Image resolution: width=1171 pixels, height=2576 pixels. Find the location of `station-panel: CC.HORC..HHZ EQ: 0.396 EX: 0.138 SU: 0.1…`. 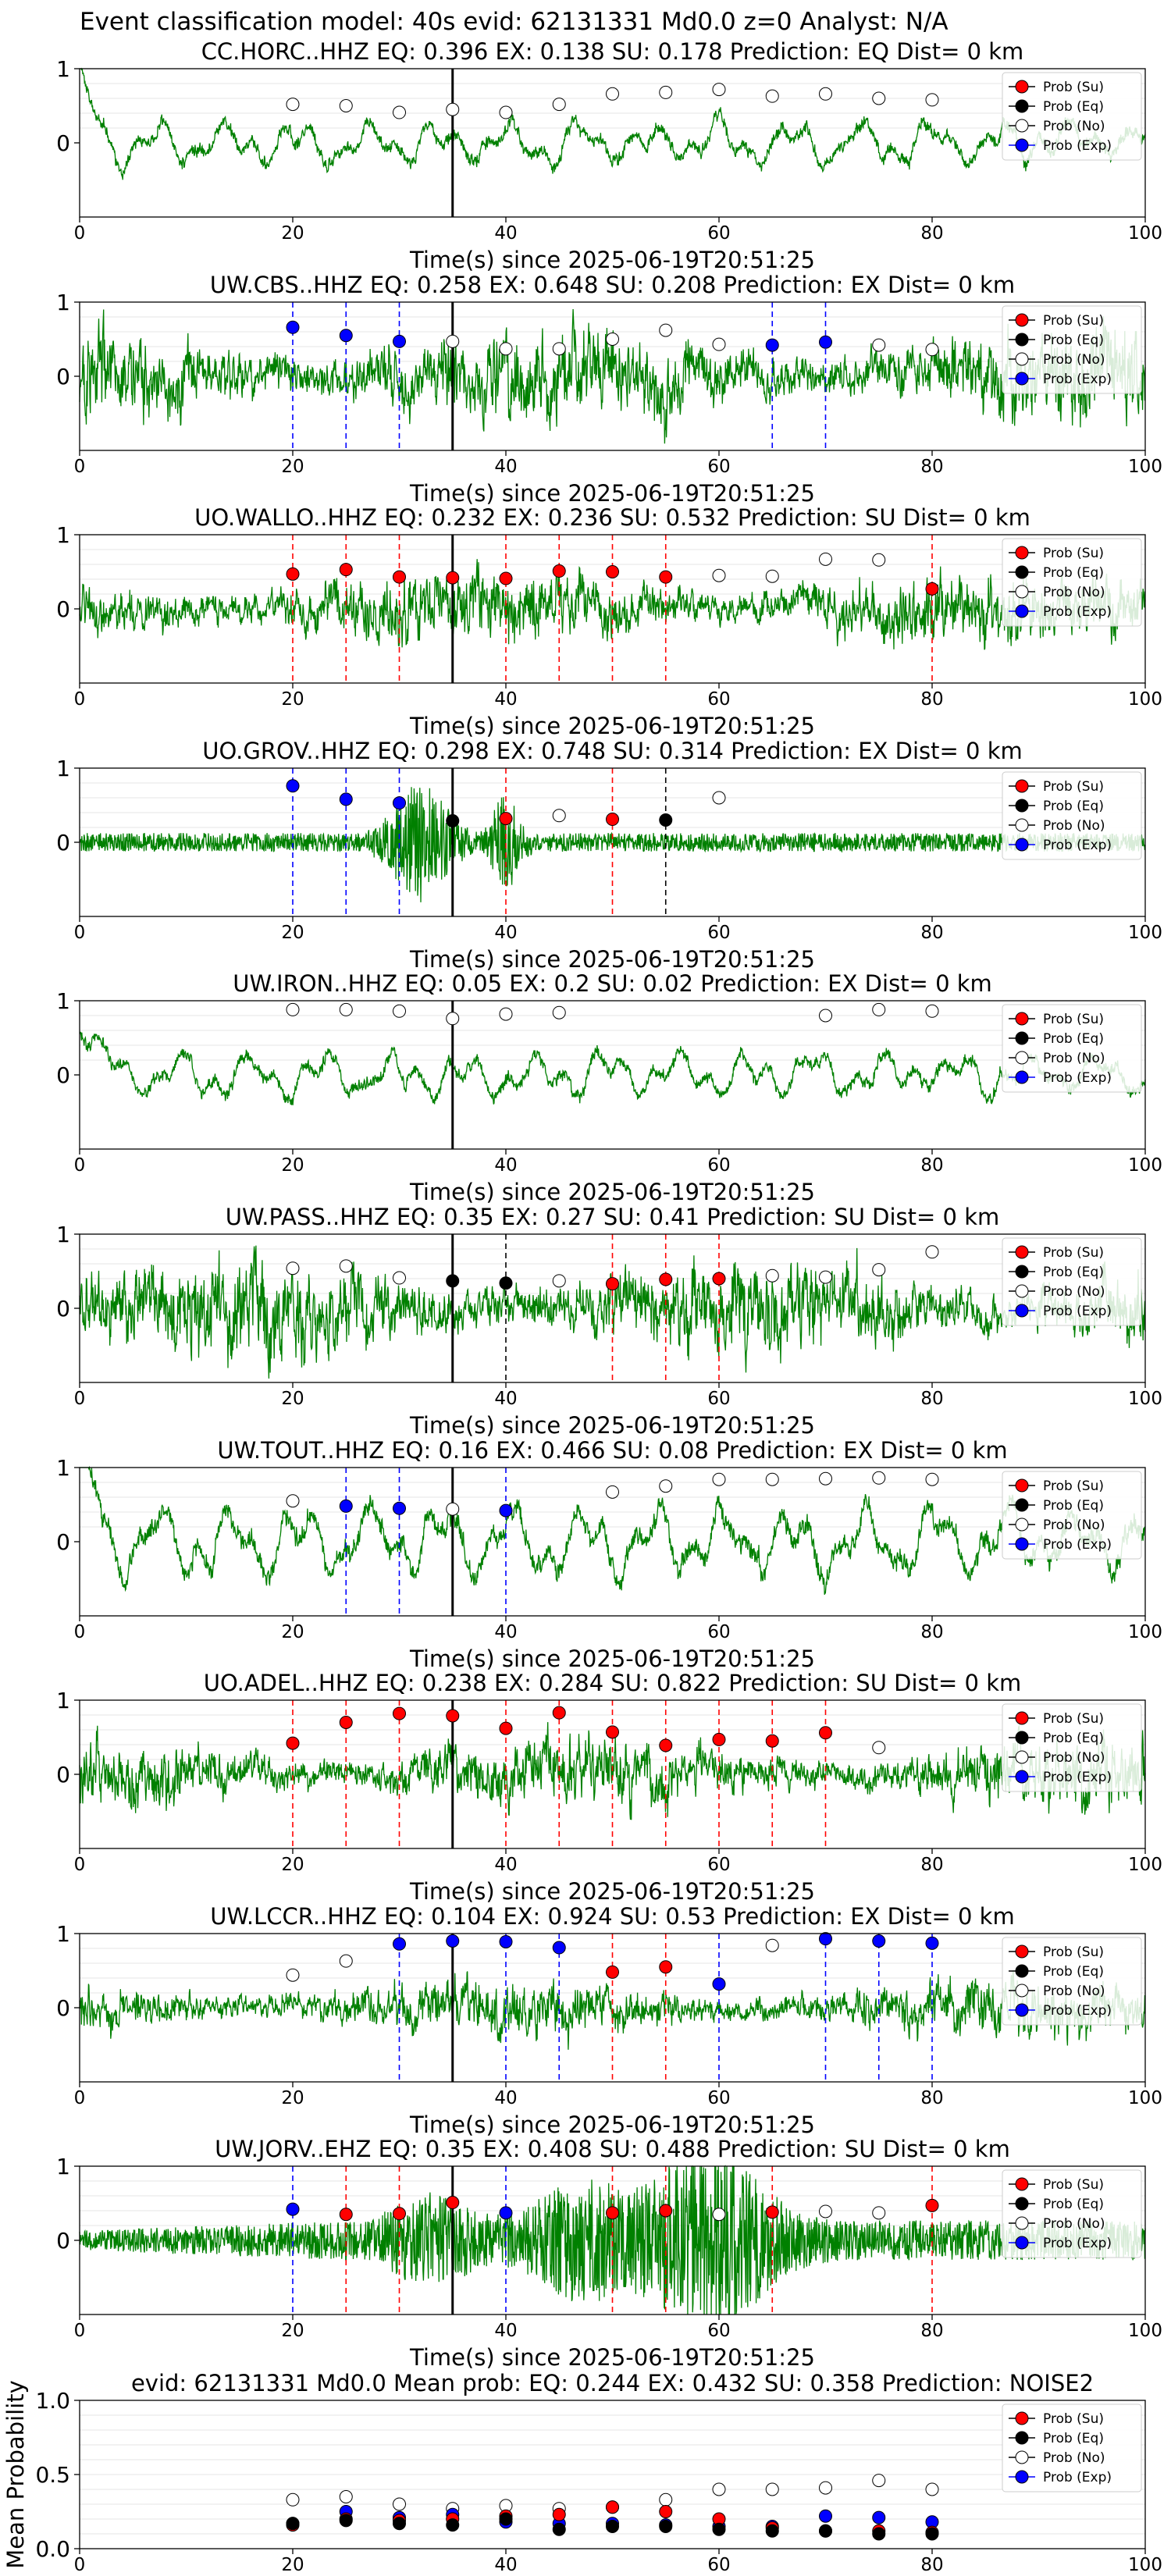

station-panel: CC.HORC..HHZ EQ: 0.396 EX: 0.138 SU: 0.1… is located at coordinates (609, 155).